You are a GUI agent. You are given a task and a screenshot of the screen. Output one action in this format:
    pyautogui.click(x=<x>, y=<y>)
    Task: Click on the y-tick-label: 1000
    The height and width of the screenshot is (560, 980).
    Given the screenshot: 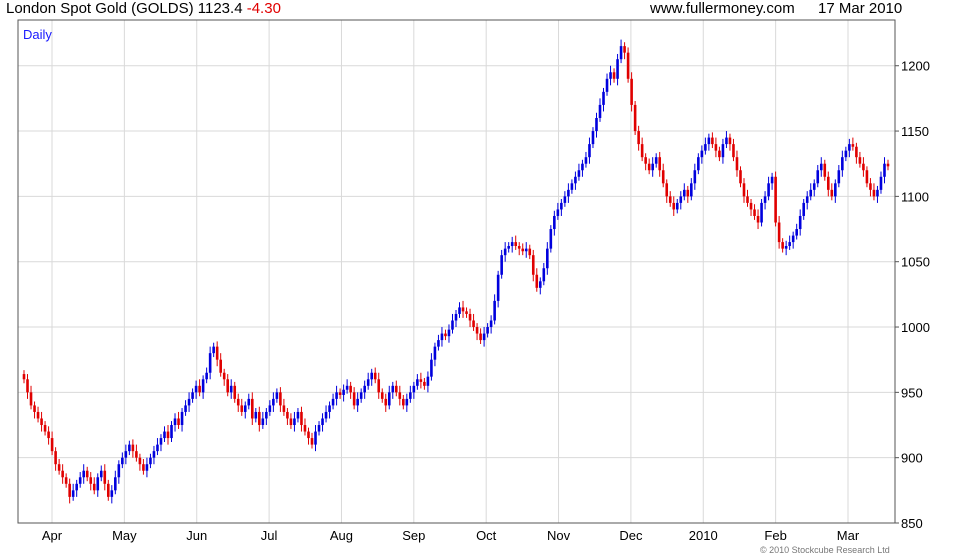 What is the action you would take?
    pyautogui.click(x=915, y=327)
    